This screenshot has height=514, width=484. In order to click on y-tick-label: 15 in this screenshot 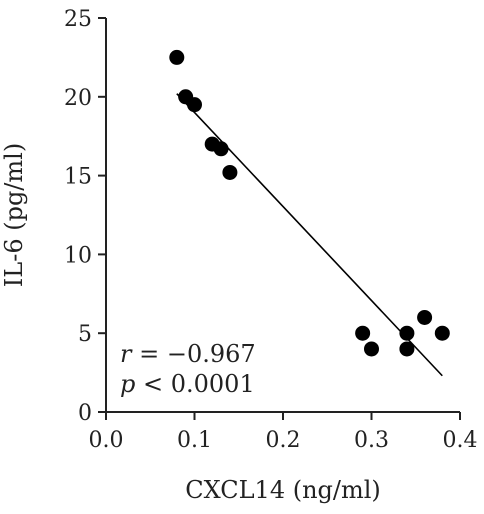, I will do `click(78, 177)`.